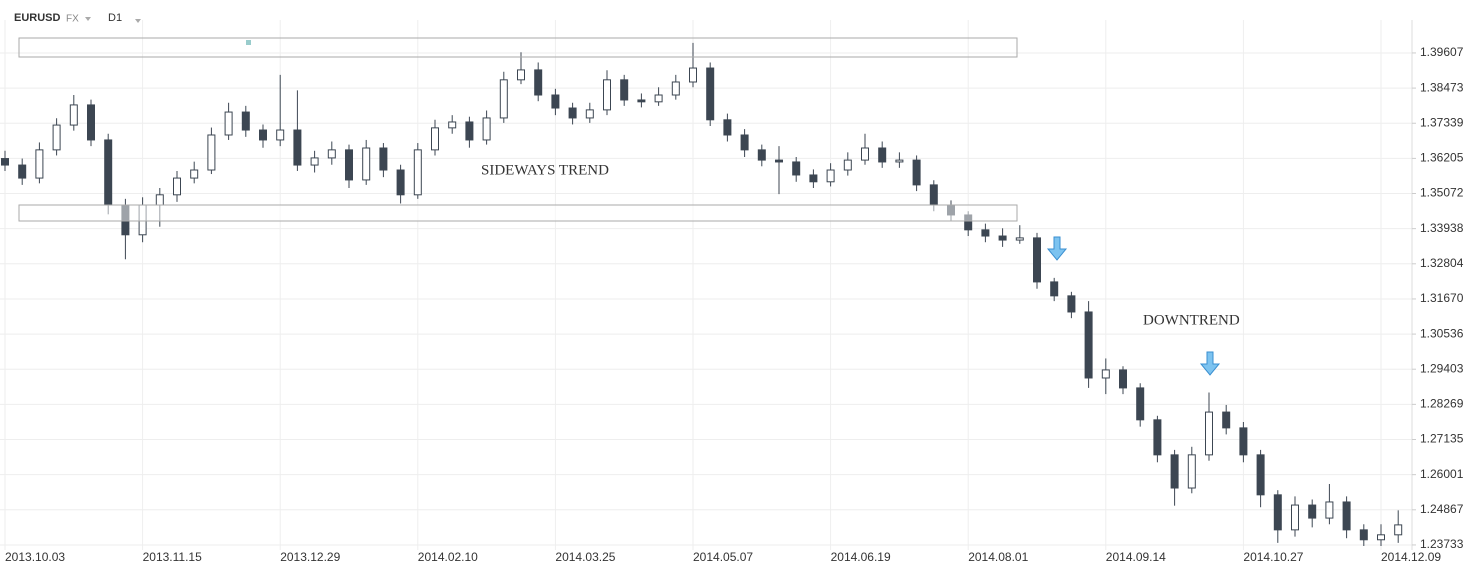 Image resolution: width=1481 pixels, height=575 pixels. I want to click on x-tick-label: 2013.11.15, so click(172, 557).